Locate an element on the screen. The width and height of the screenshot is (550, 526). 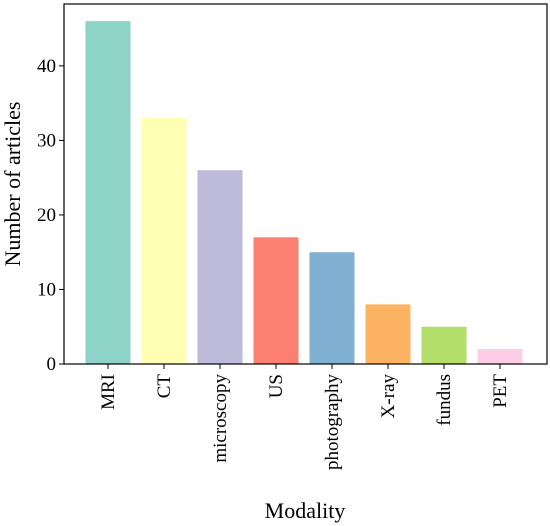
x-tick-label: US is located at coordinates (276, 386).